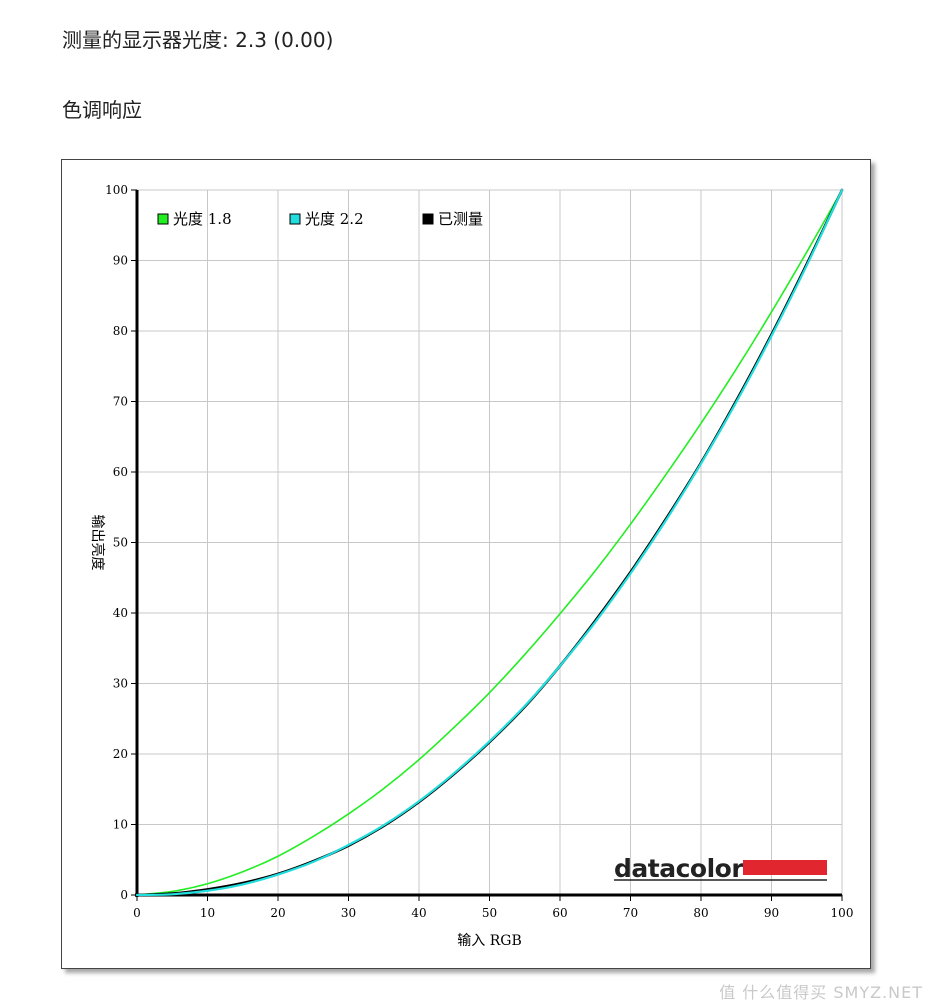 This screenshot has height=1007, width=939. Describe the element at coordinates (120, 613) in the screenshot. I see `y-tick-label: 40` at that location.